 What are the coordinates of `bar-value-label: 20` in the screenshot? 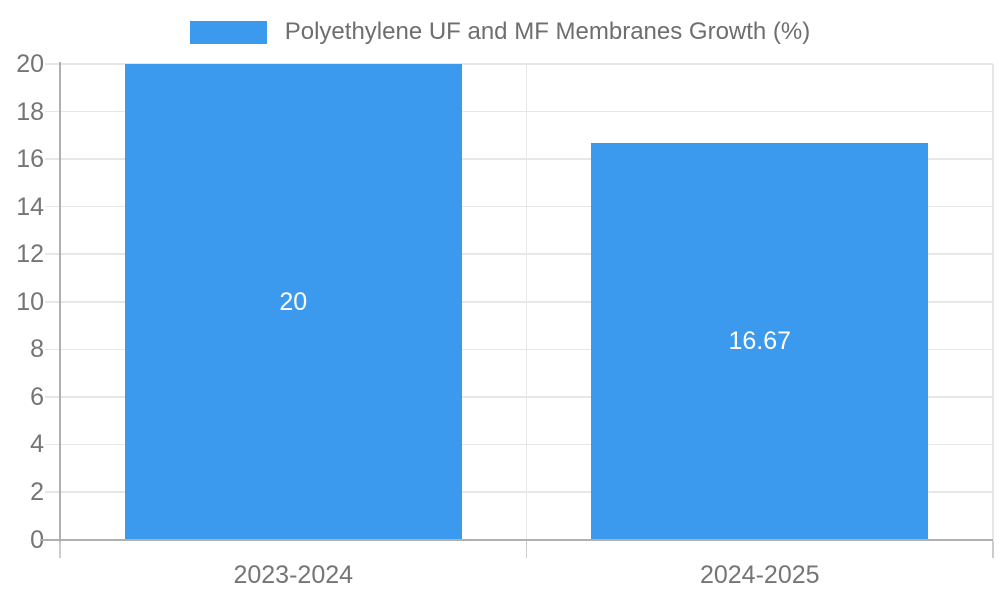 It's located at (293, 301).